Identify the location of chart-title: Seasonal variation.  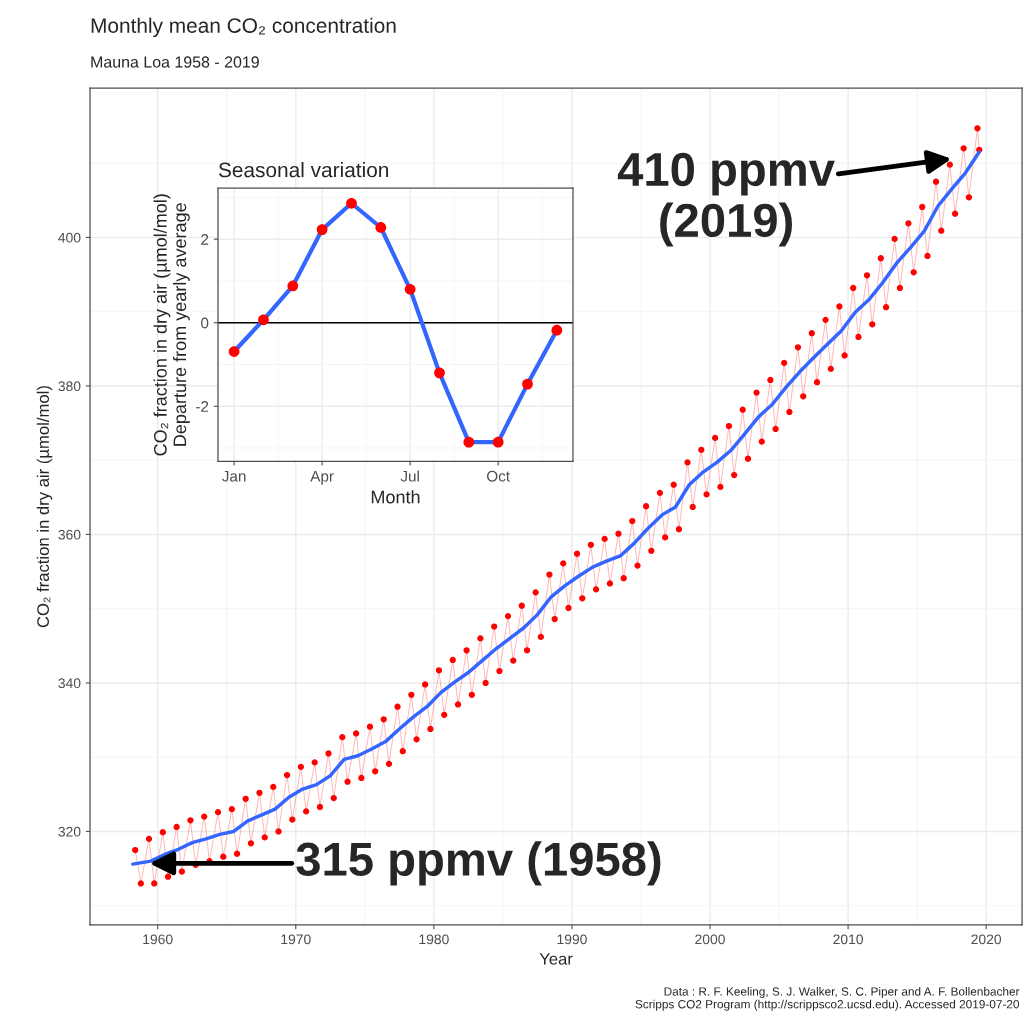
(303, 170).